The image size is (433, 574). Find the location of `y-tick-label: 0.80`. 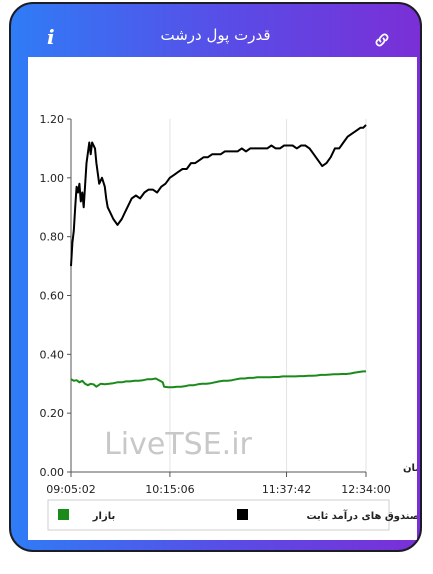

y-tick-label: 0.80 is located at coordinates (52, 237).